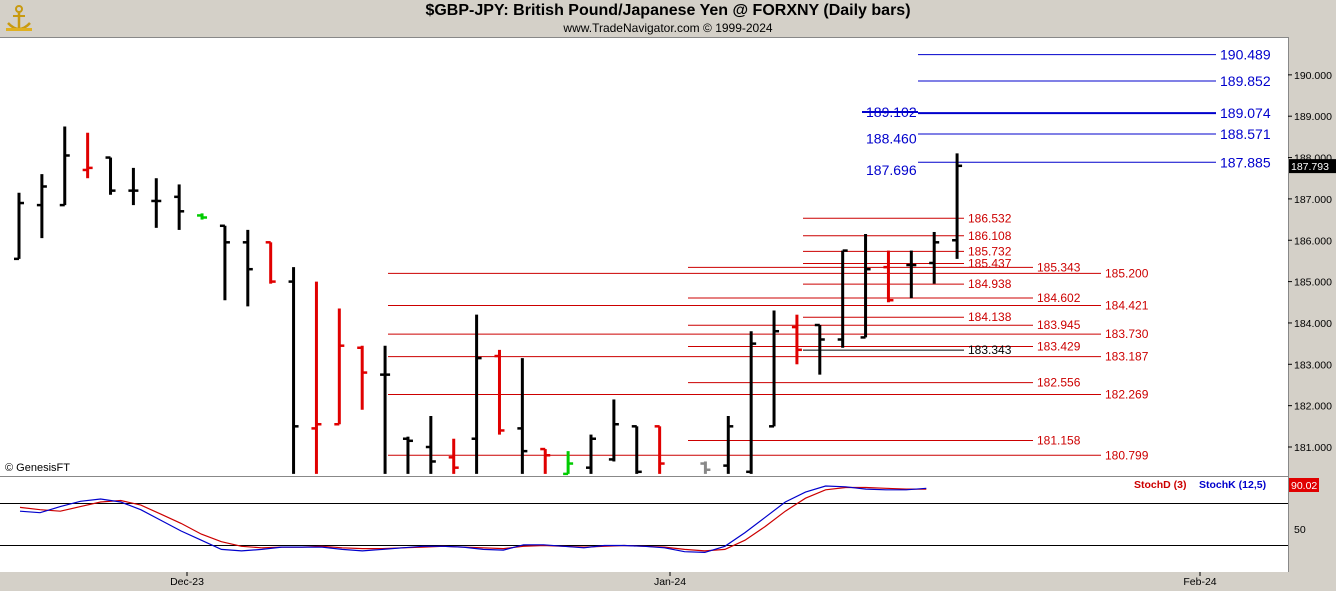 The image size is (1336, 591). What do you see at coordinates (1059, 325) in the screenshot?
I see `level-label: 183.945` at bounding box center [1059, 325].